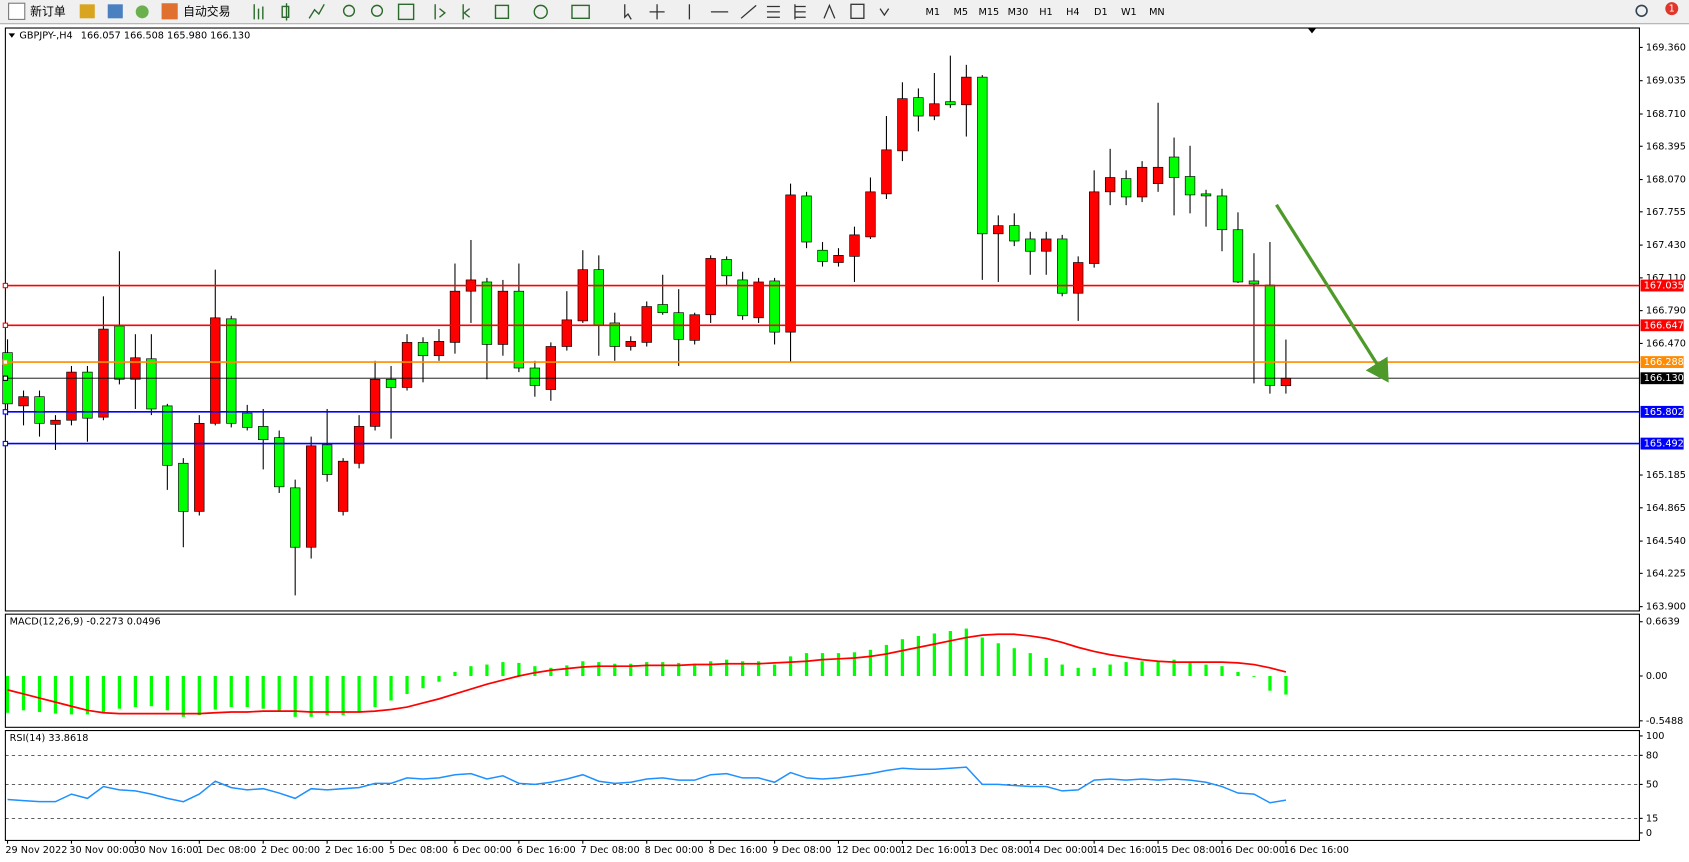 The height and width of the screenshot is (862, 1689). What do you see at coordinates (48, 11) in the screenshot?
I see `new-order-button: 新订单` at bounding box center [48, 11].